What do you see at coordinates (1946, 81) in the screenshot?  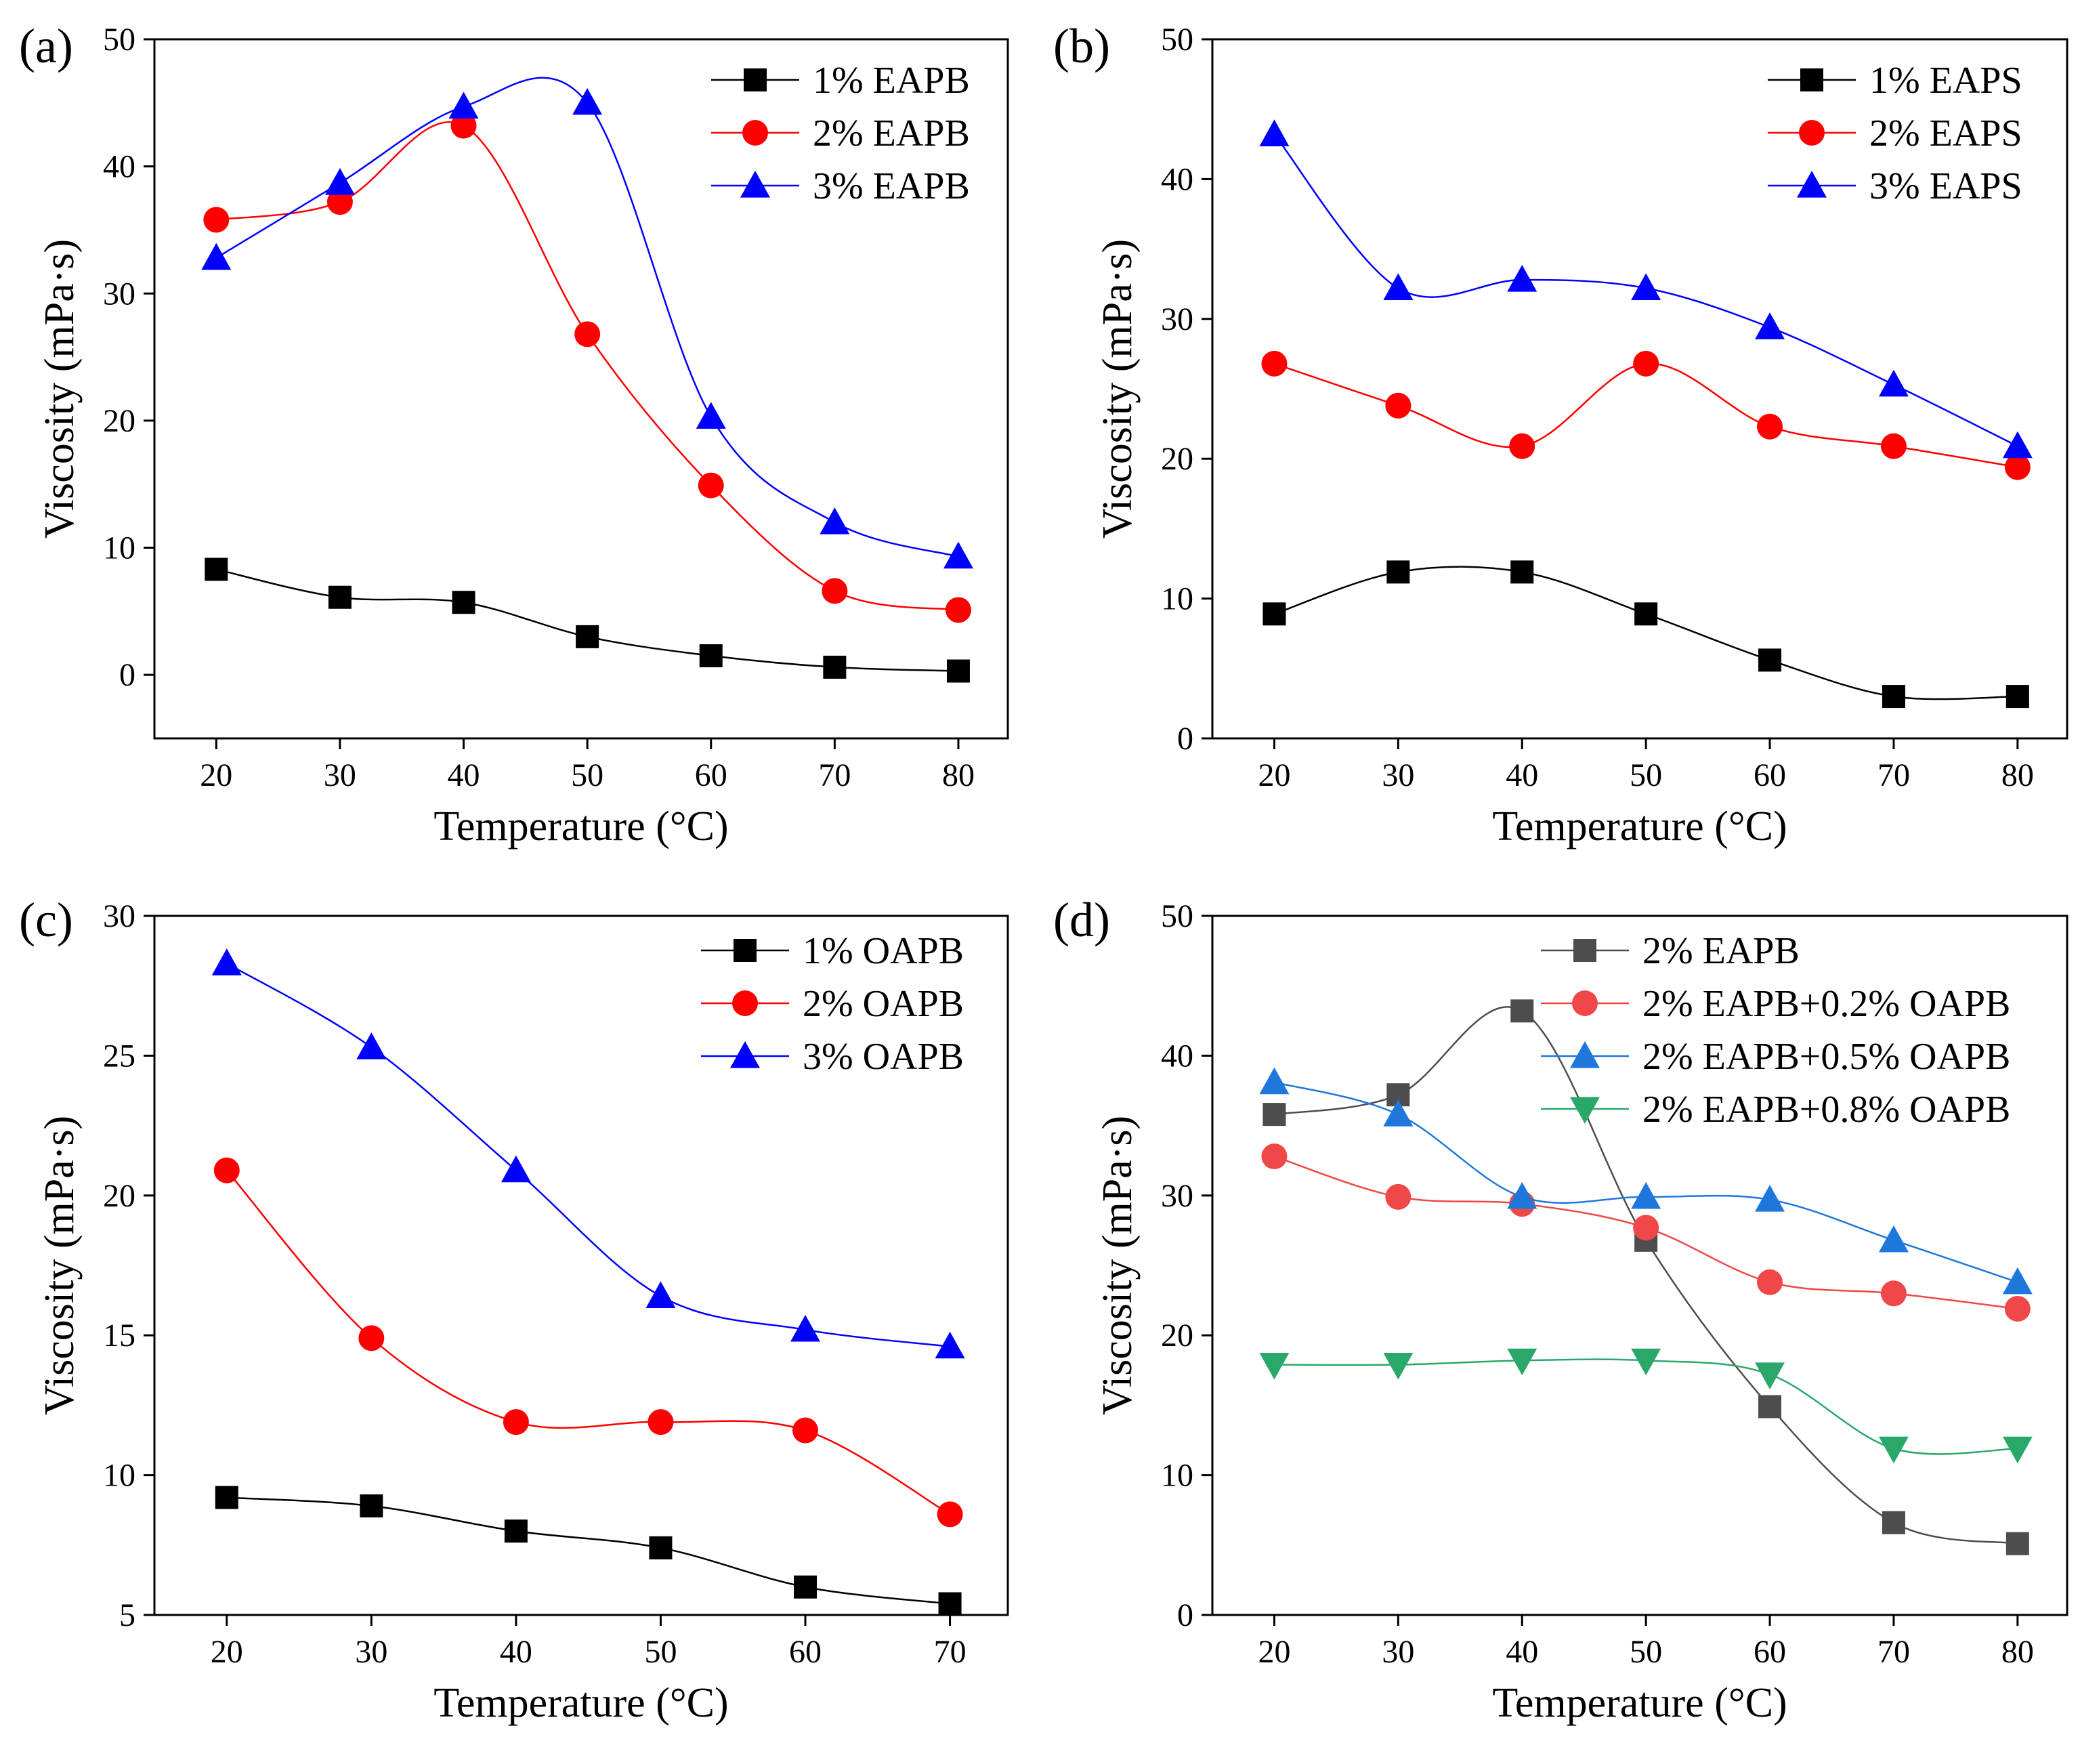 I see `legend-label: 1% EAPS` at bounding box center [1946, 81].